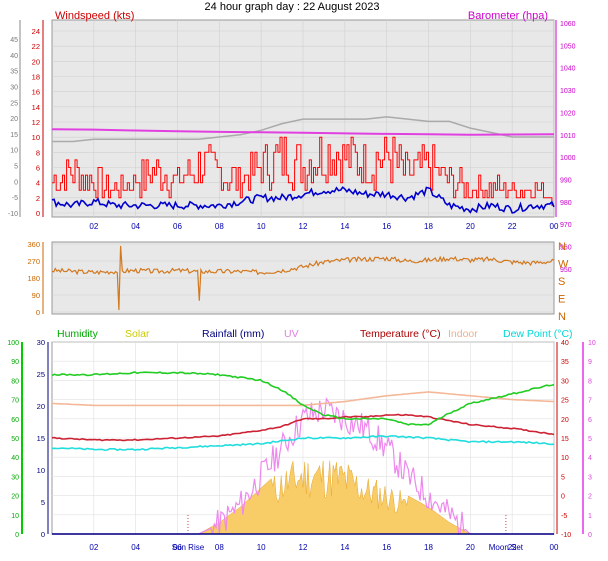 The width and height of the screenshot is (608, 561). I want to click on uv-tick-label: 2, so click(590, 497).